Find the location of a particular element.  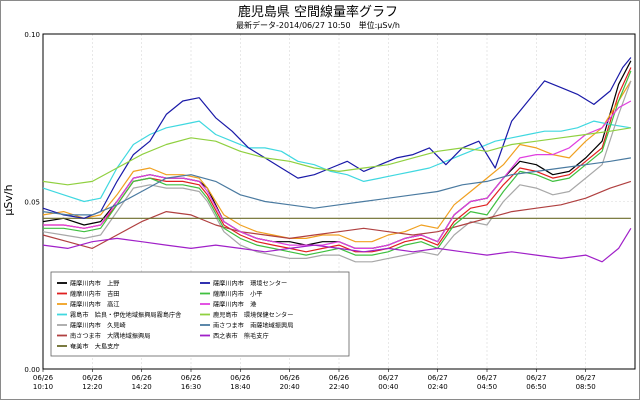

x-tick-time: 16:30 is located at coordinates (191, 387).